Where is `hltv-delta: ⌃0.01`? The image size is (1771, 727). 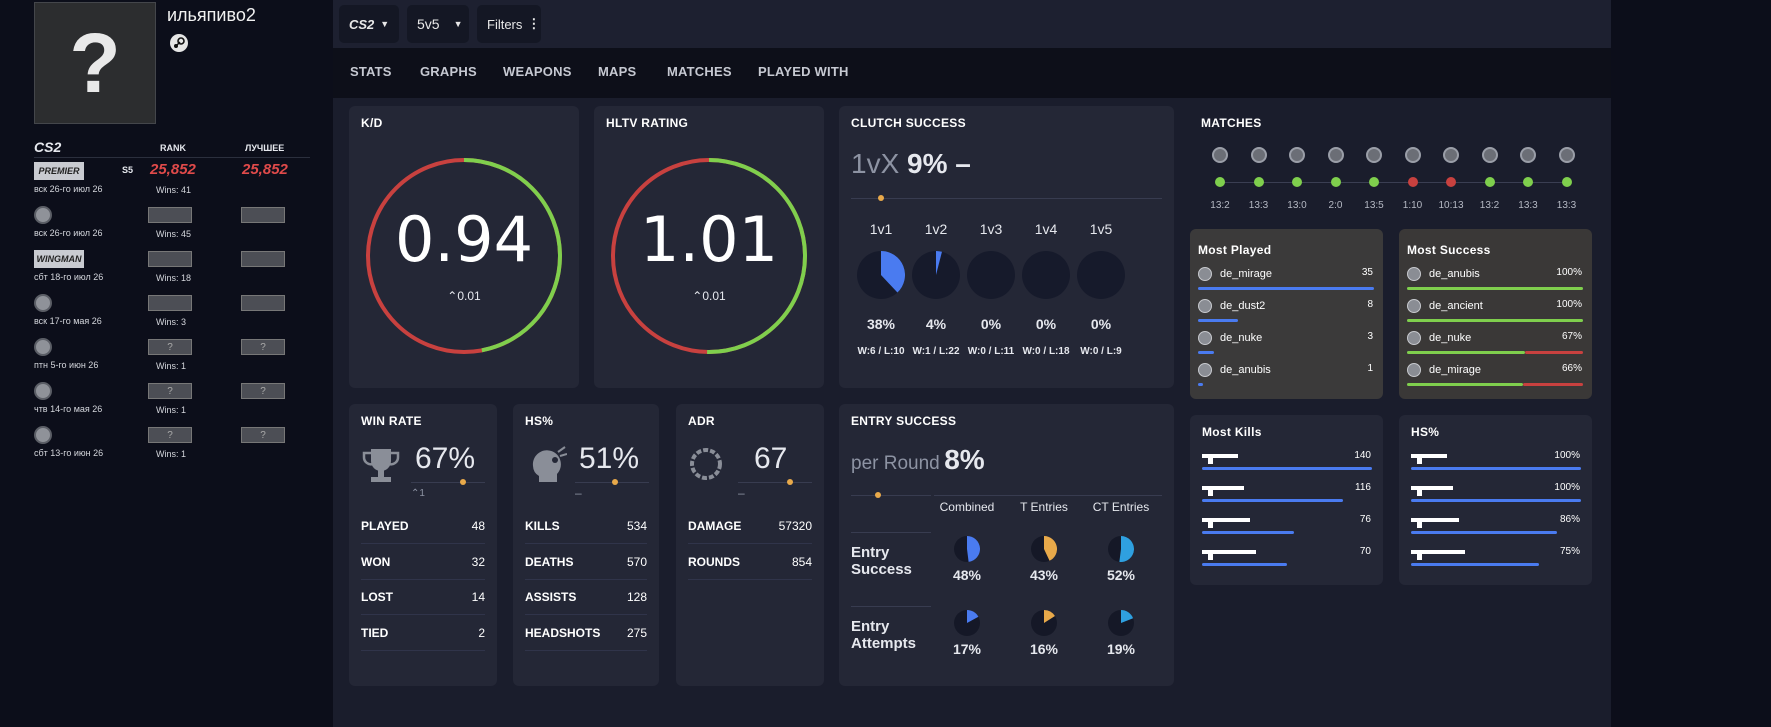 hltv-delta: ⌃0.01 is located at coordinates (709, 296).